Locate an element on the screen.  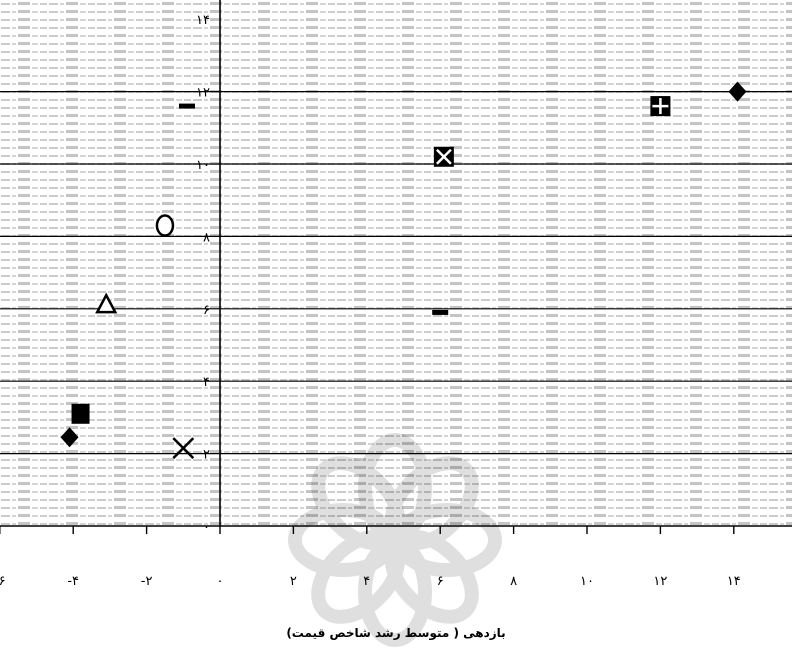
x-tick-label: ۶ is located at coordinates (440, 581).